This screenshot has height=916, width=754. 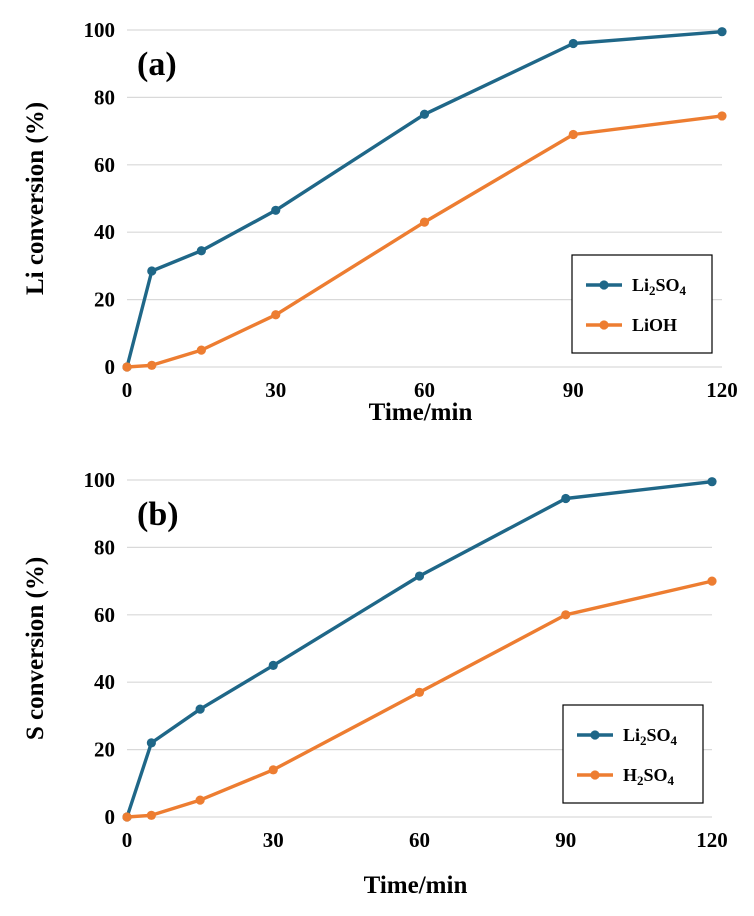 I want to click on panel-label: (a), so click(x=157, y=64).